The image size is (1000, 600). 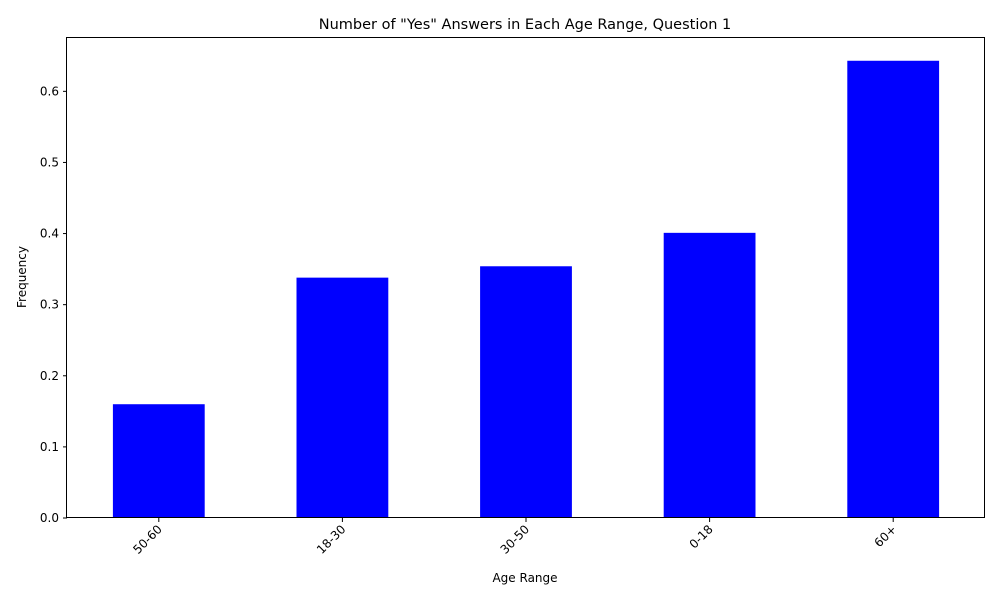 What do you see at coordinates (49, 162) in the screenshot?
I see `y-tick-label: 0.5` at bounding box center [49, 162].